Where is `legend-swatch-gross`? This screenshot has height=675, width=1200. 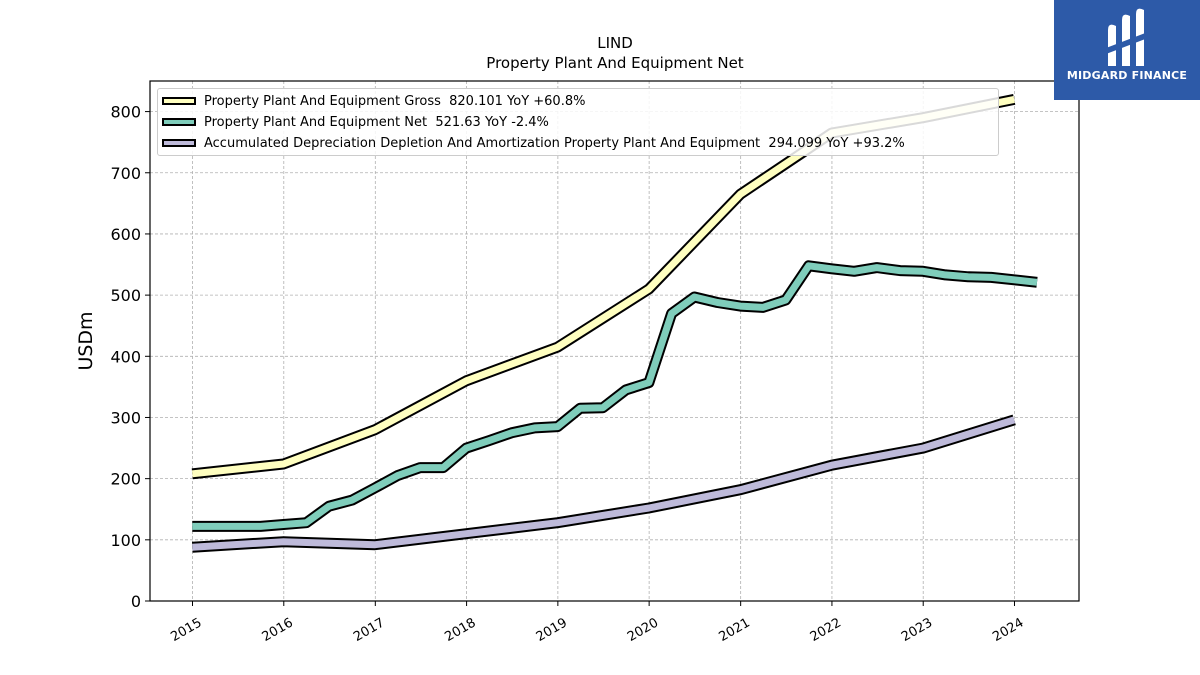 legend-swatch-gross is located at coordinates (179, 101).